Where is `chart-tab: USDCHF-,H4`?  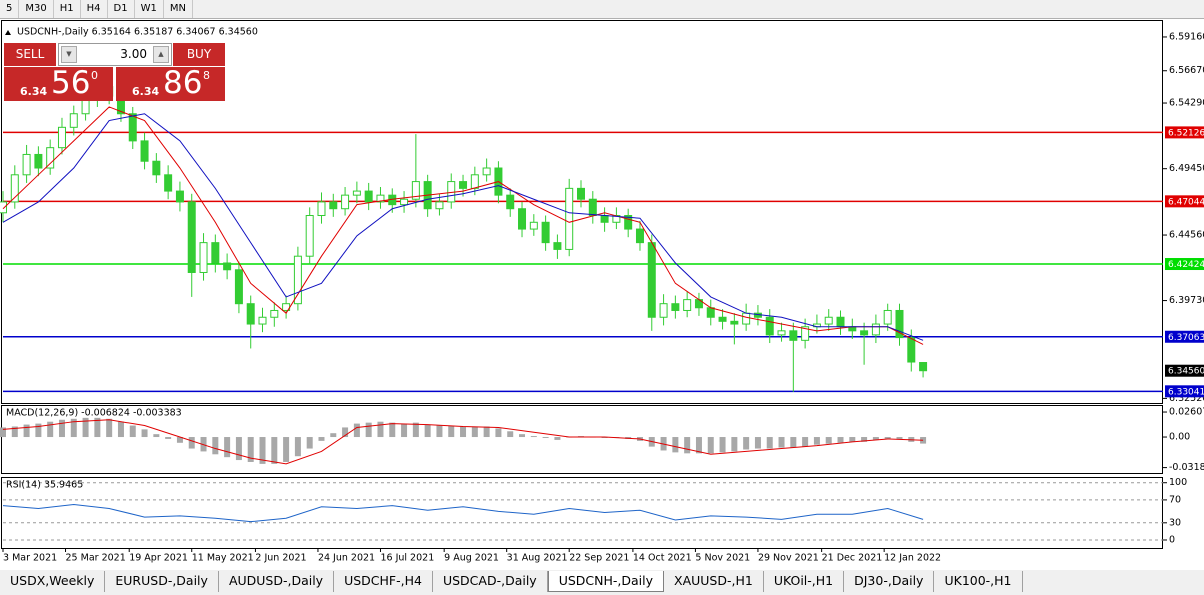 chart-tab: USDCHF-,H4 is located at coordinates (383, 581).